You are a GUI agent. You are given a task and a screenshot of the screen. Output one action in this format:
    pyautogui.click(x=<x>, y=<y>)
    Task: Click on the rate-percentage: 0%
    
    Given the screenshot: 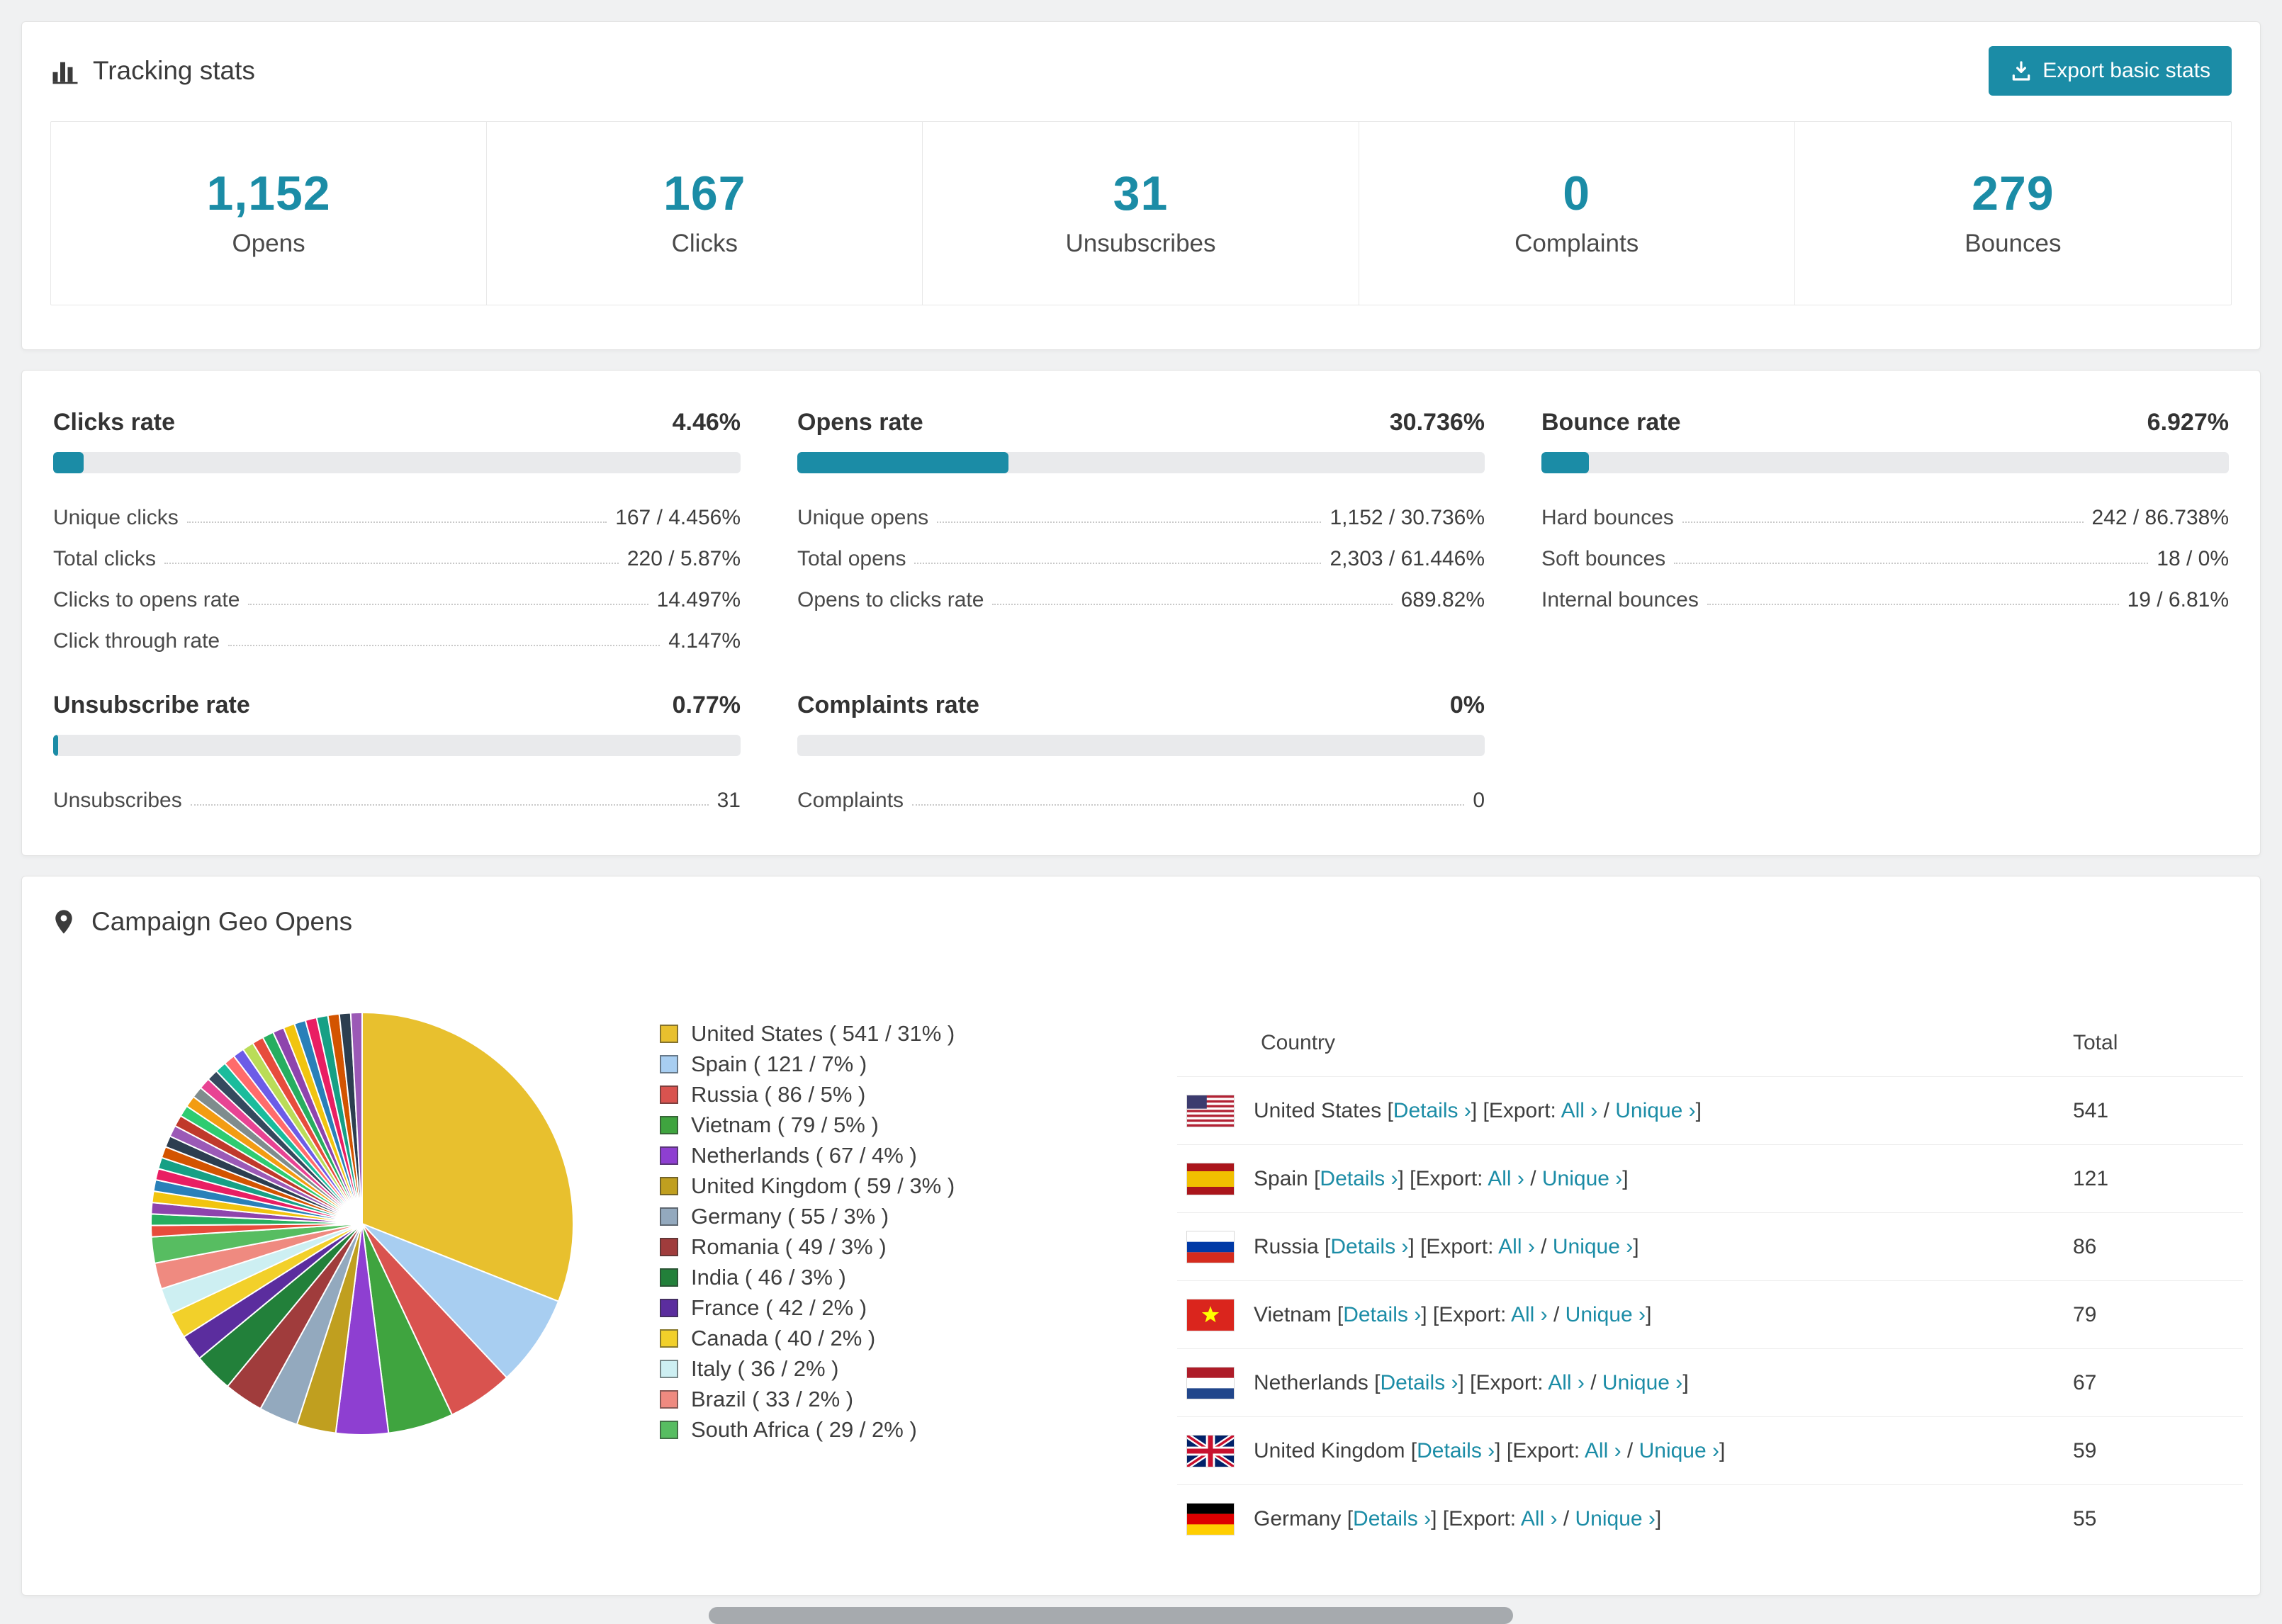 What is the action you would take?
    pyautogui.click(x=1467, y=705)
    